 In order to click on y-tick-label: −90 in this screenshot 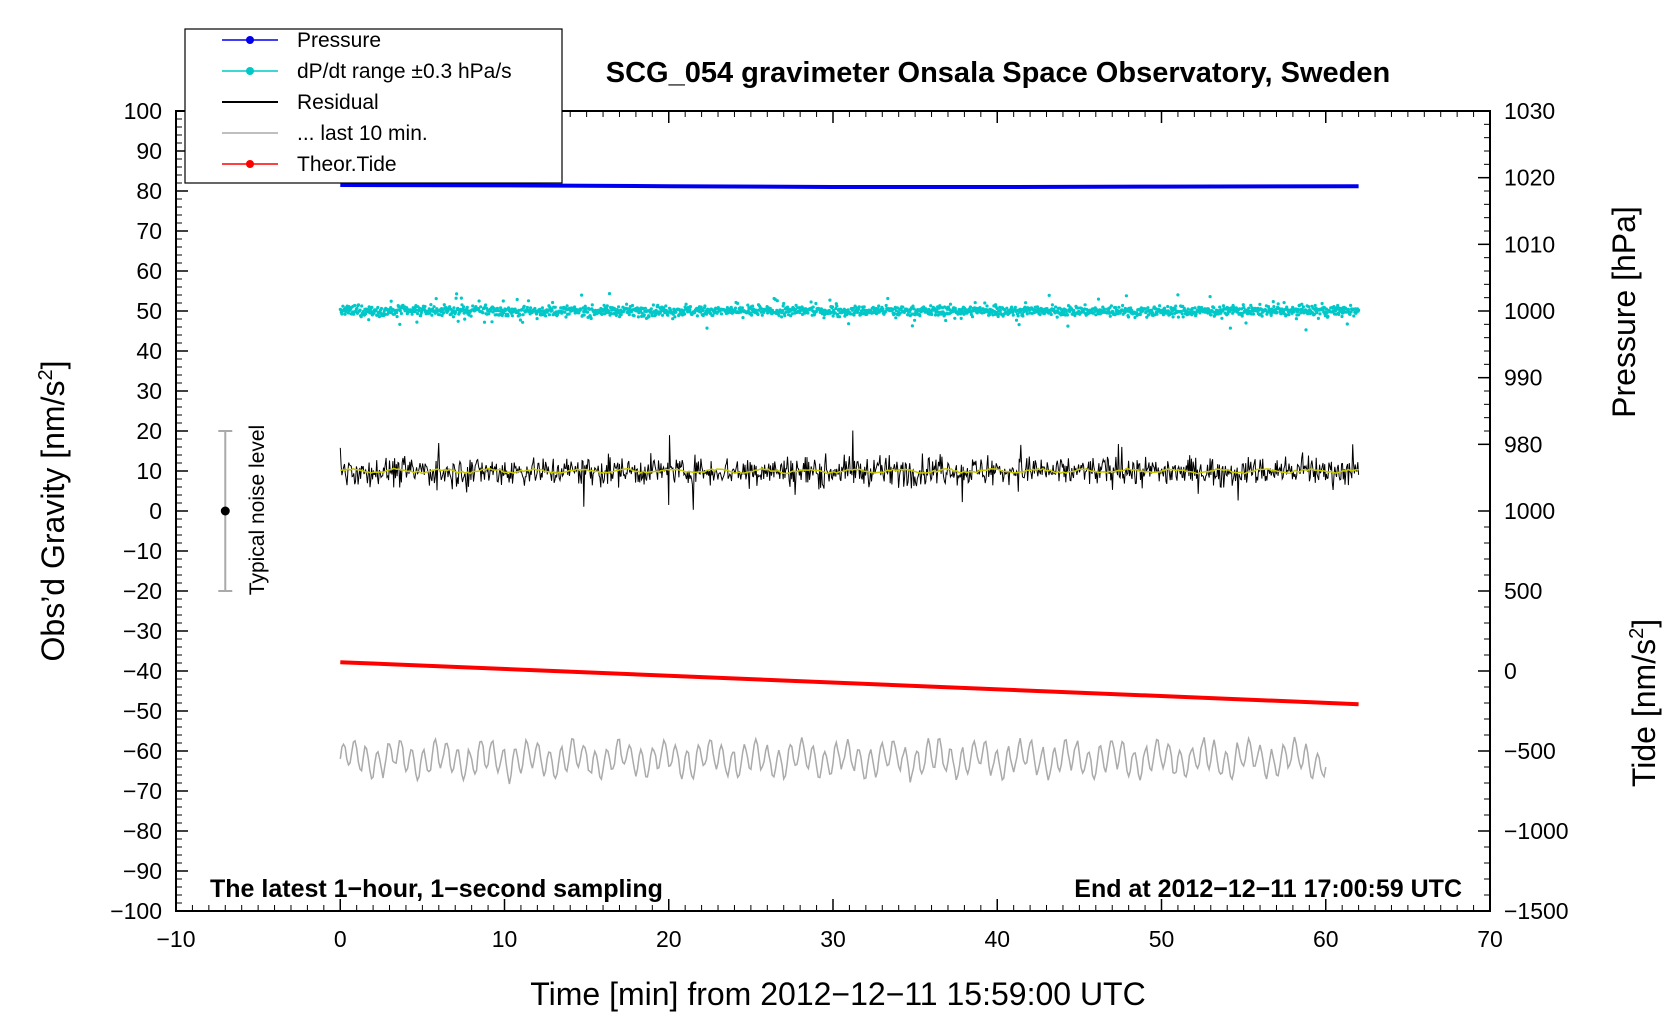, I will do `click(142, 871)`.